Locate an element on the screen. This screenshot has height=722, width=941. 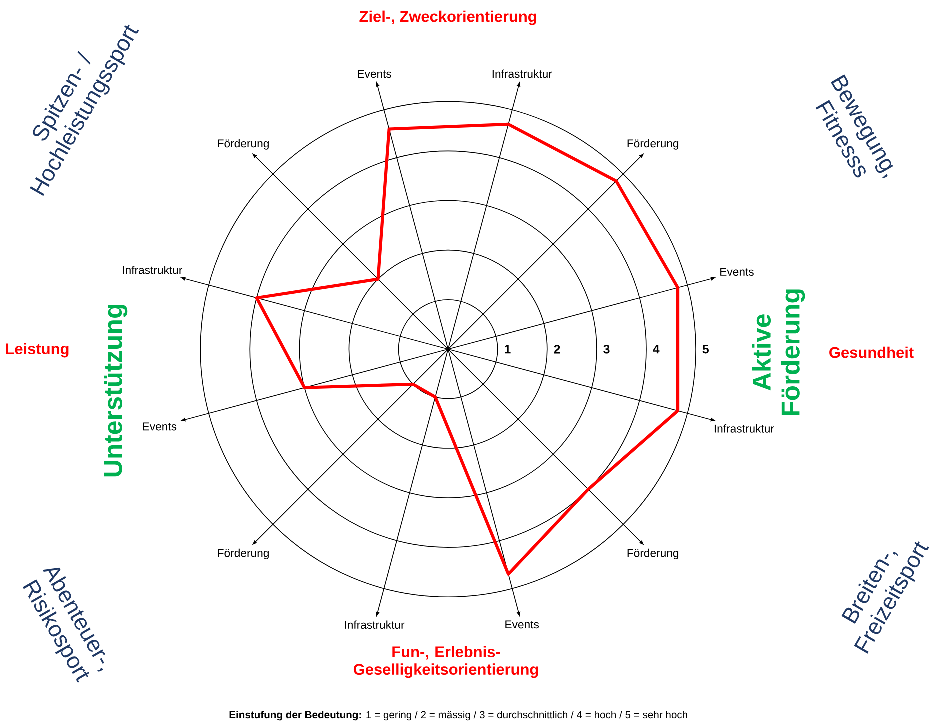
text: Aktive Förderung is located at coordinates (779, 353).